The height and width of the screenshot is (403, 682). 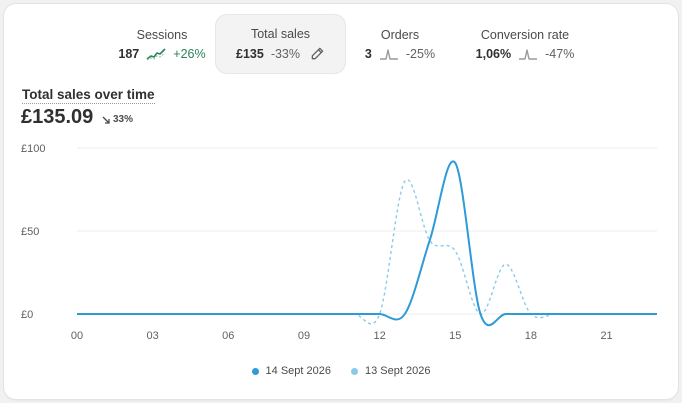 I want to click on metric-orders: Orders 3 -25%, so click(x=400, y=44).